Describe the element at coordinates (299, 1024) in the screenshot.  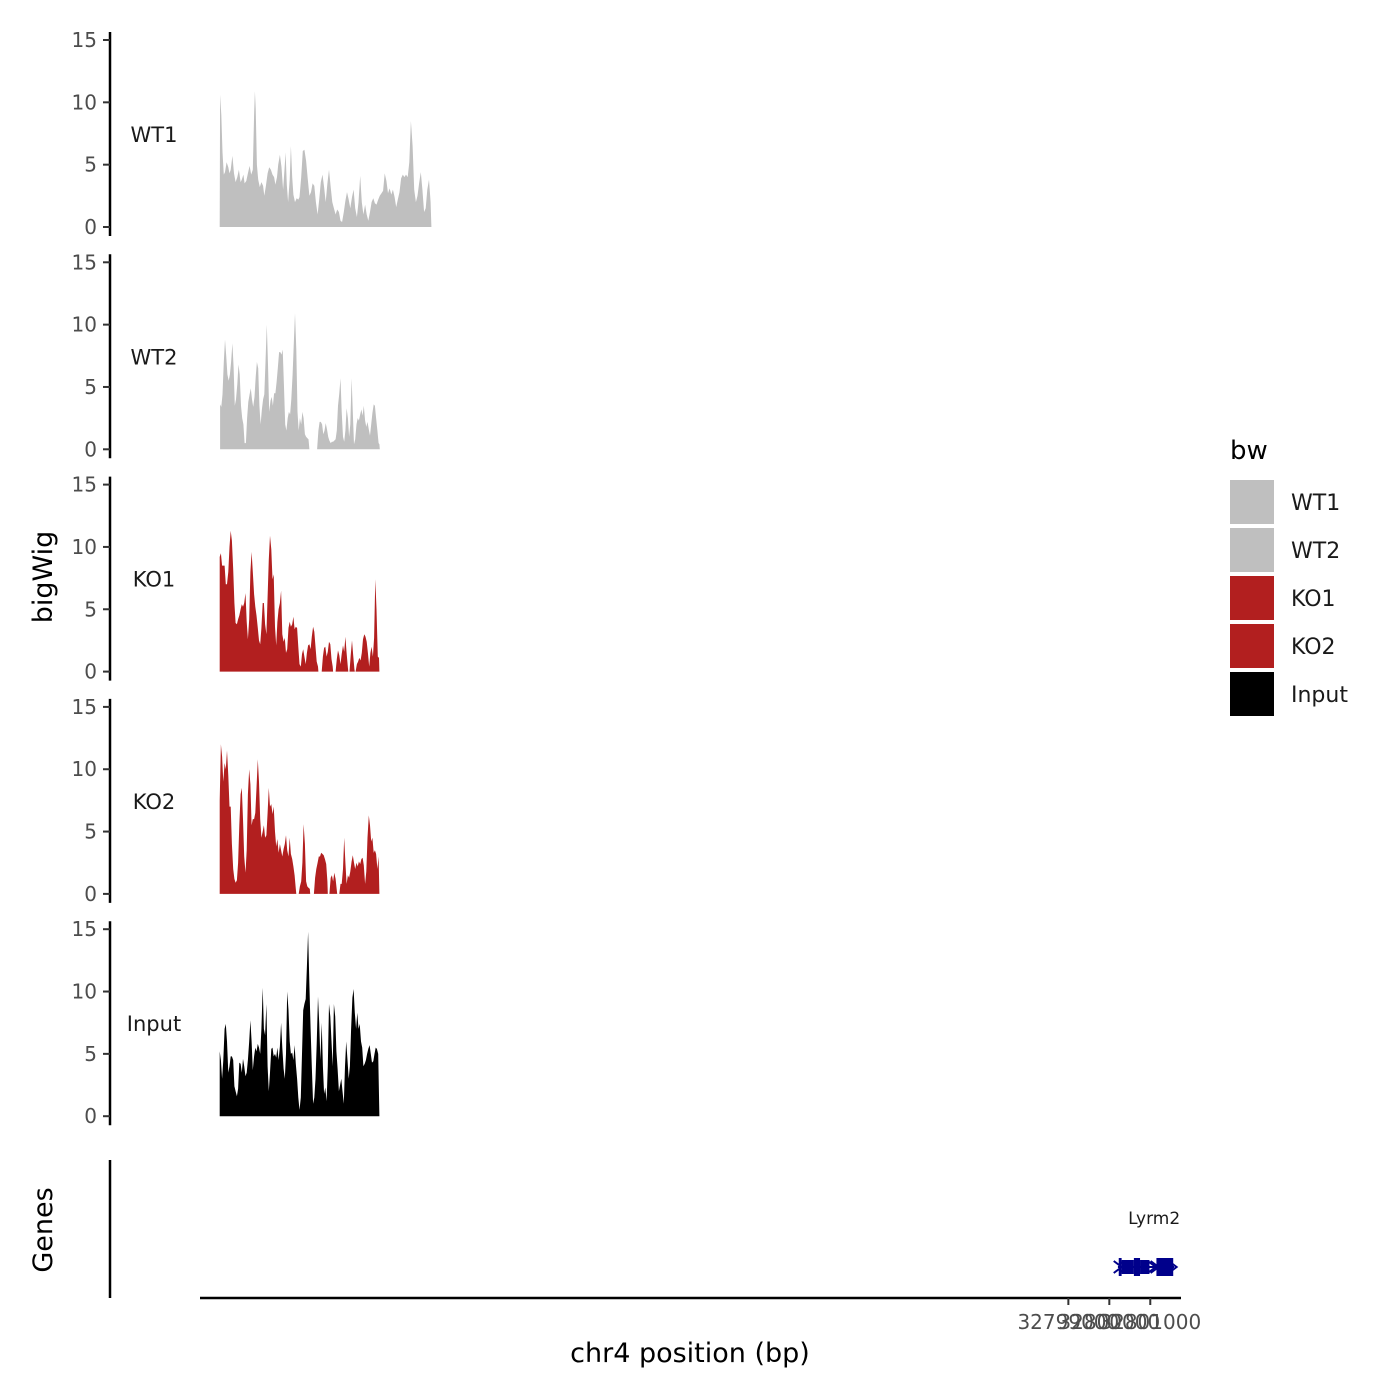
I see `area-input` at that location.